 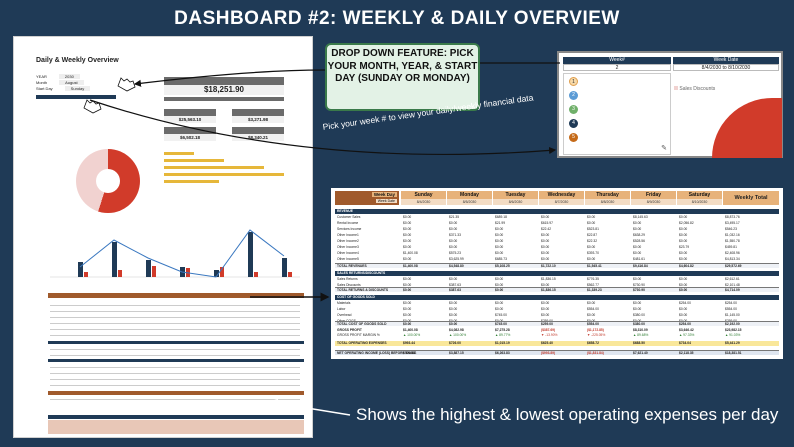 I want to click on table-cell: $5,441.29, so click(x=732, y=343).